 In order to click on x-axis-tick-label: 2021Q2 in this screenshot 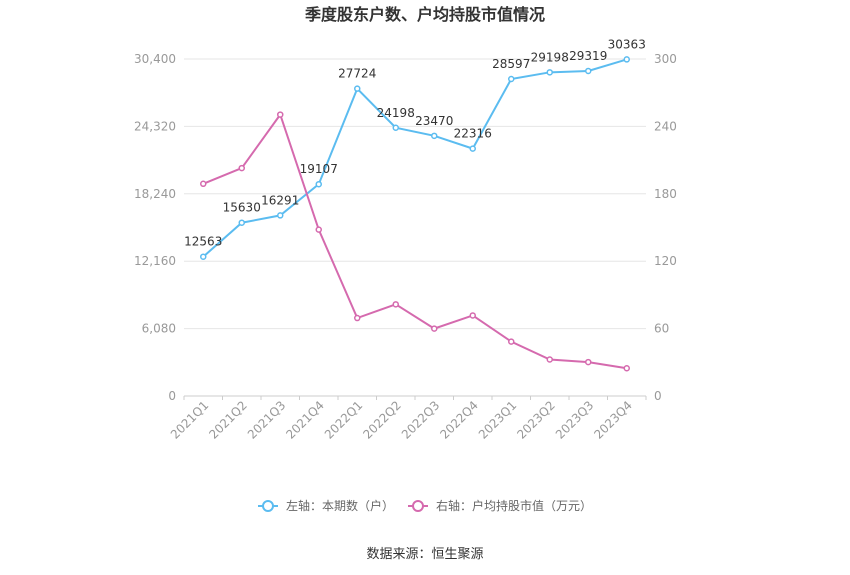, I will do `click(228, 420)`.